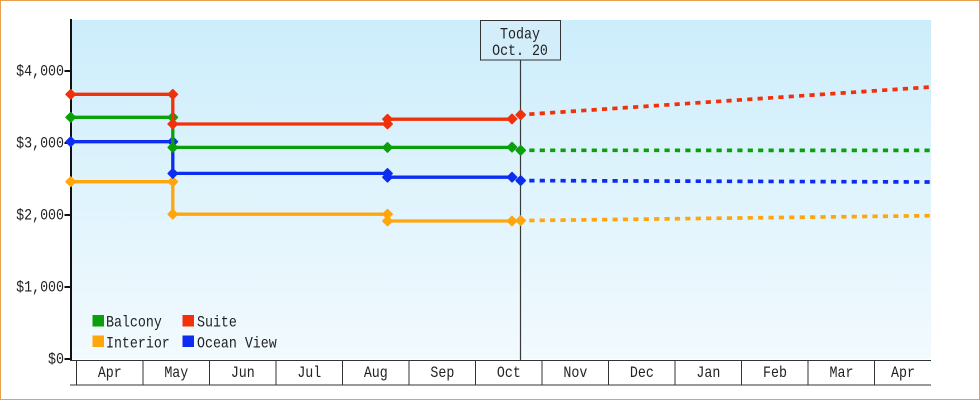  I want to click on svg-text: $1,000, so click(40, 288).